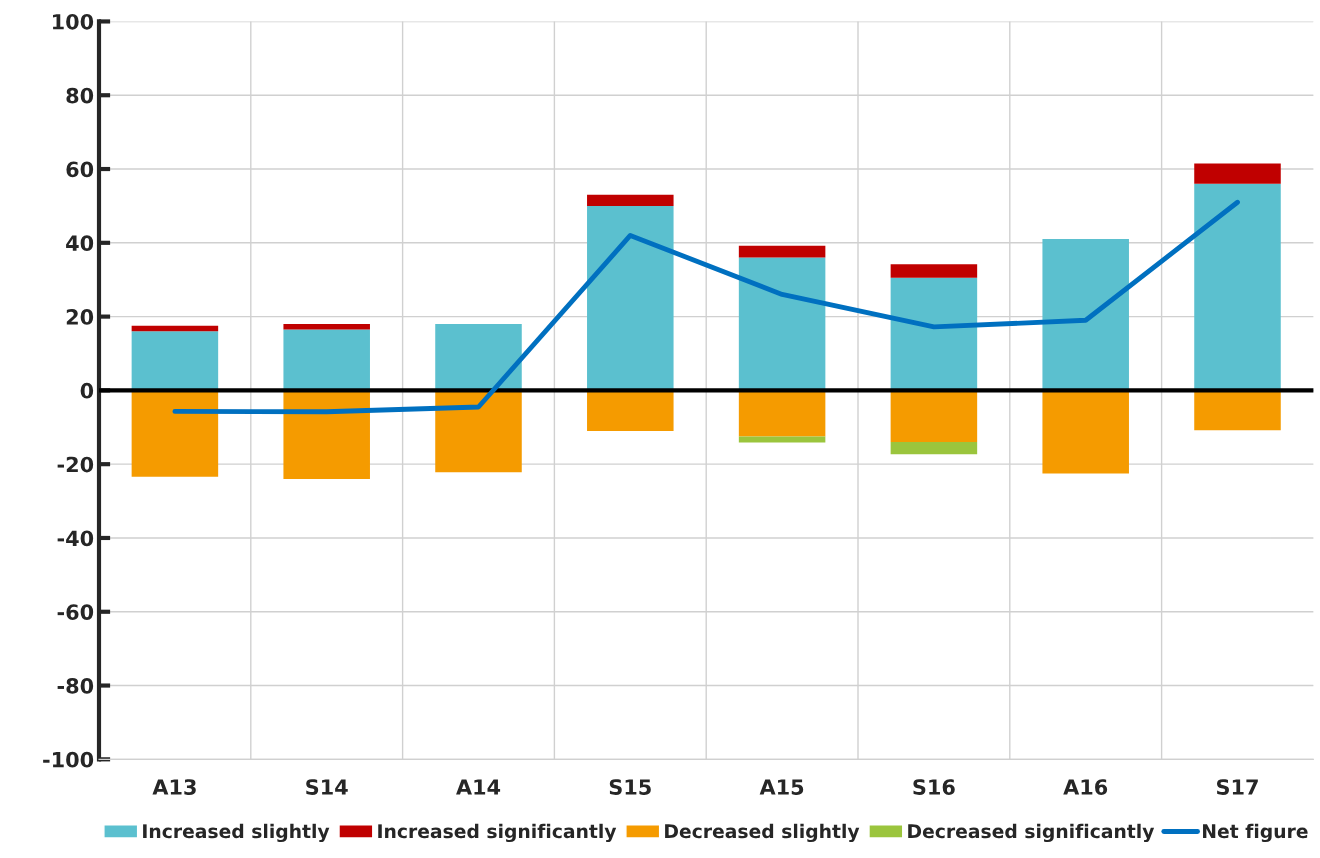 The image size is (1320, 858). What do you see at coordinates (1085, 787) in the screenshot?
I see `x-tick-label: A16` at bounding box center [1085, 787].